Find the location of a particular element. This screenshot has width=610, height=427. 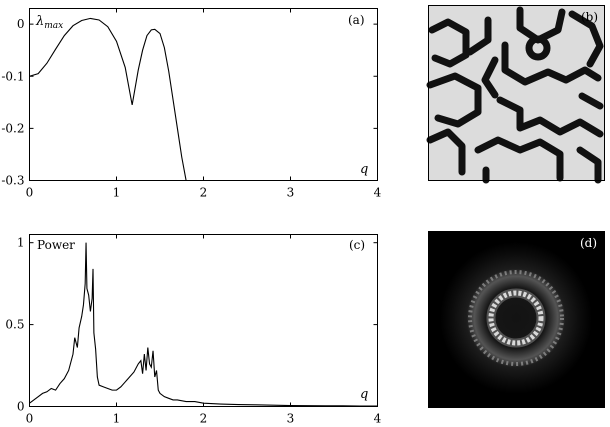

panel-a-x-tick-label: 2 is located at coordinates (204, 193).